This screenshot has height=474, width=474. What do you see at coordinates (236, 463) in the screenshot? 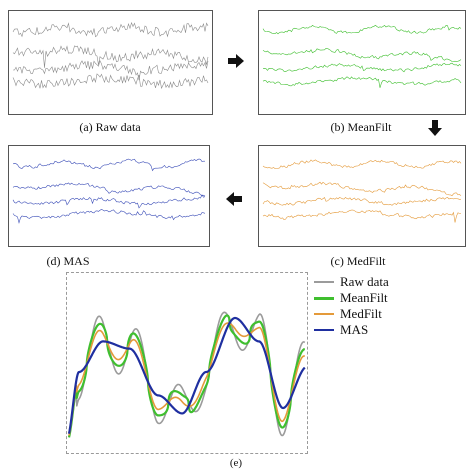
I see `caption-comparison: (e)` at bounding box center [236, 463].